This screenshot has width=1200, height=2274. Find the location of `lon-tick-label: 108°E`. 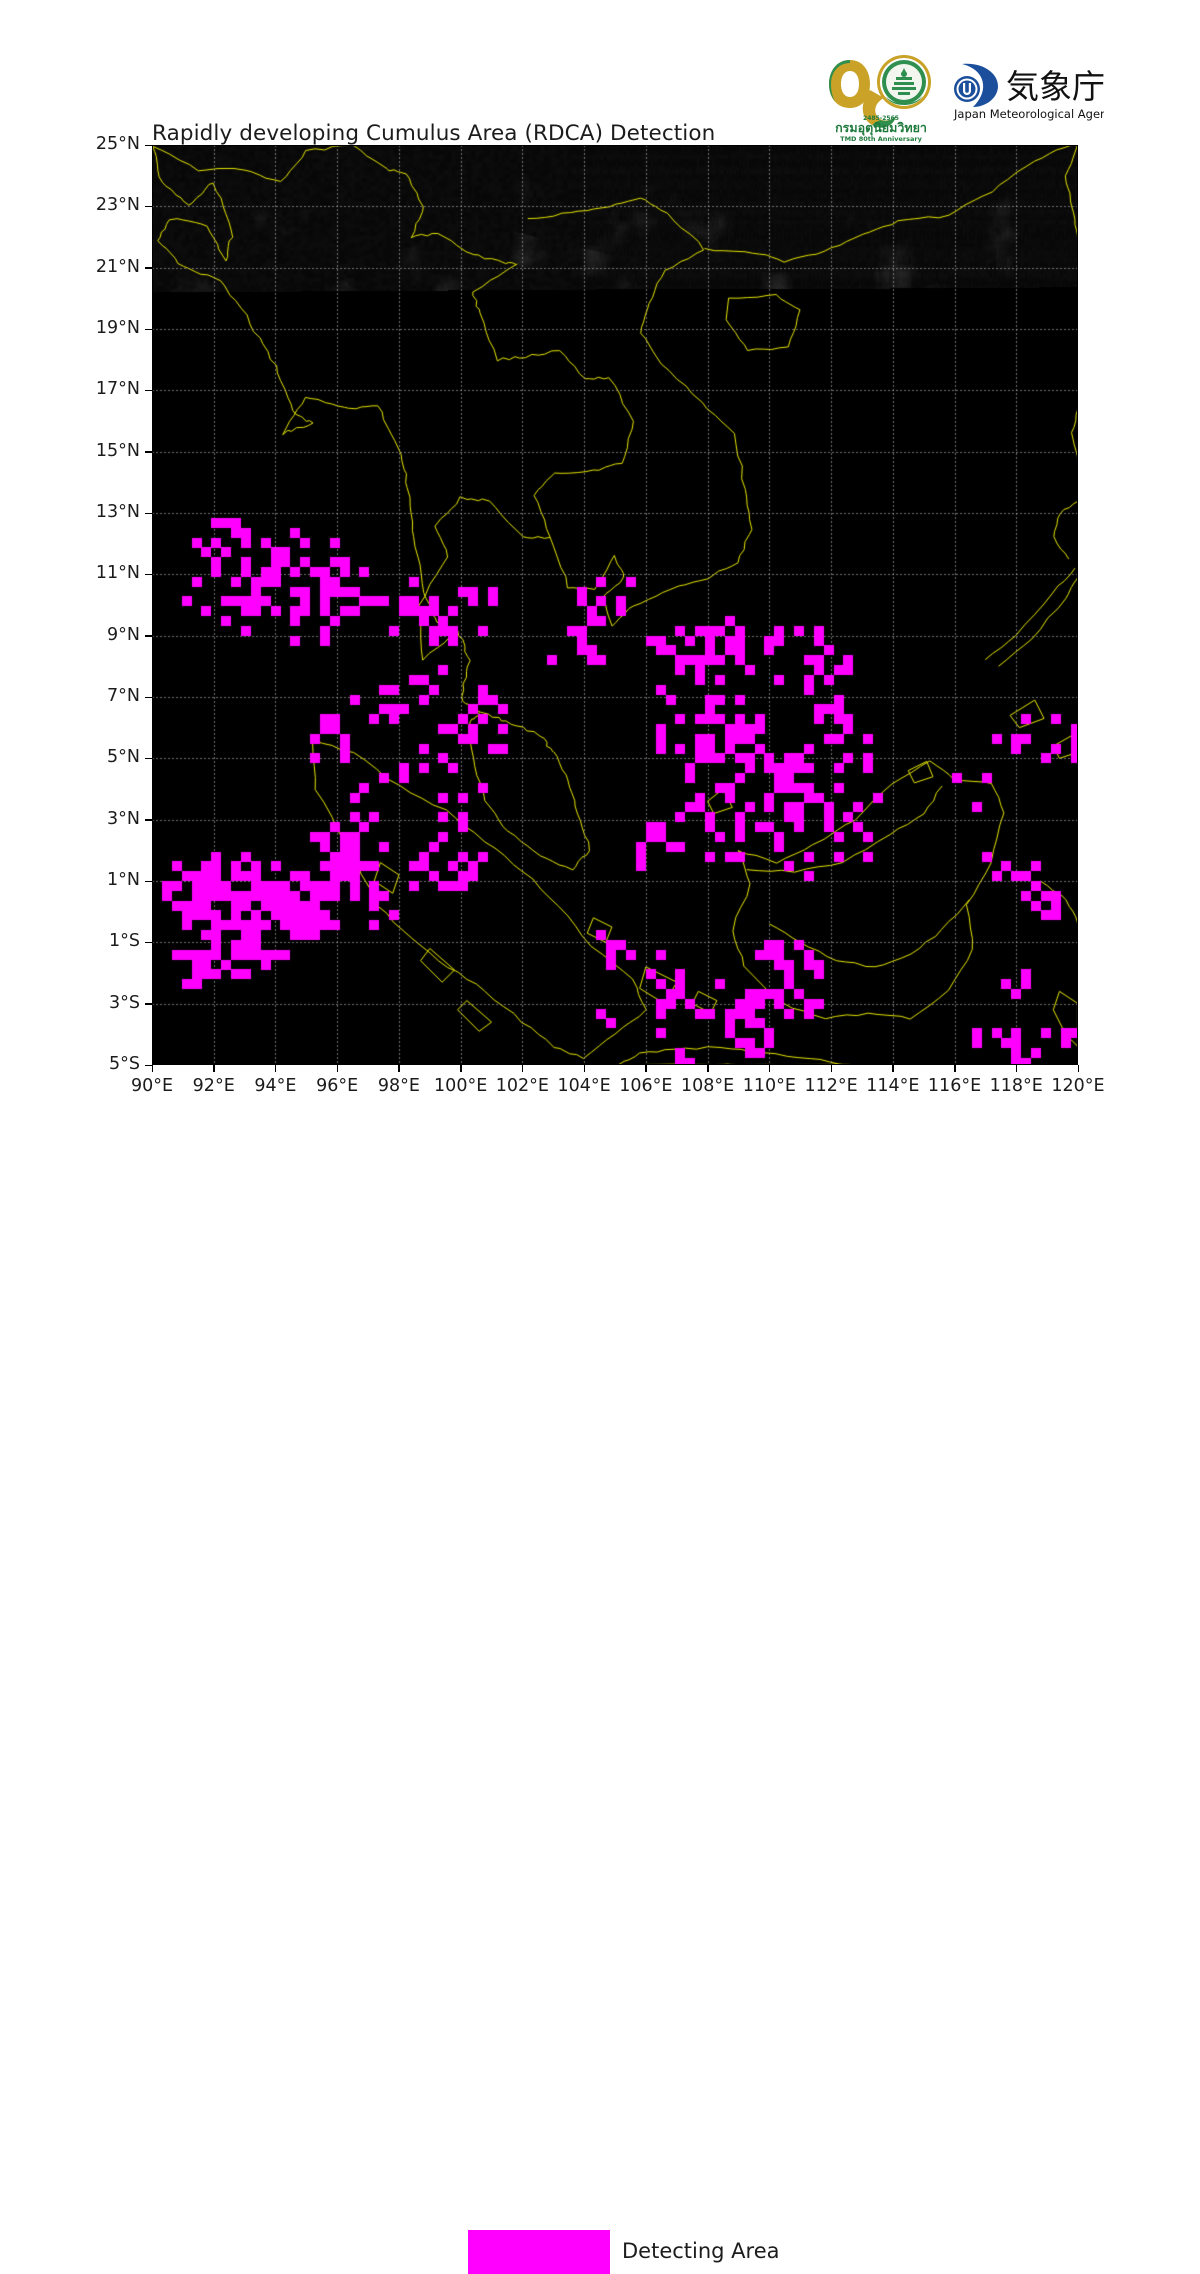

lon-tick-label: 108°E is located at coordinates (707, 1086).